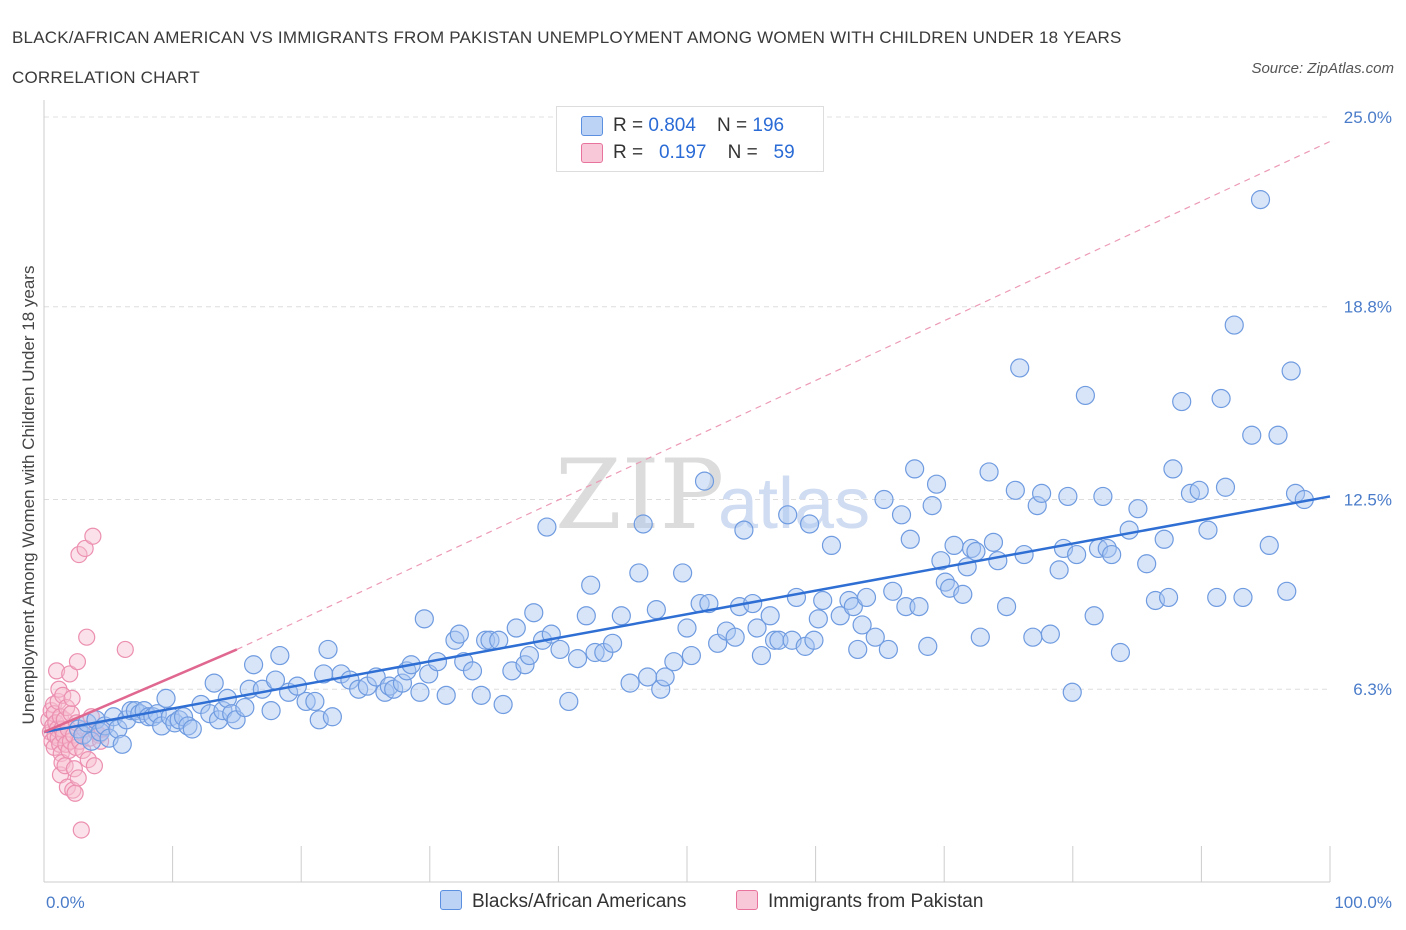  What do you see at coordinates (719, 902) in the screenshot?
I see `x-tick-labels: 0.0% 100.0%` at bounding box center [719, 902].